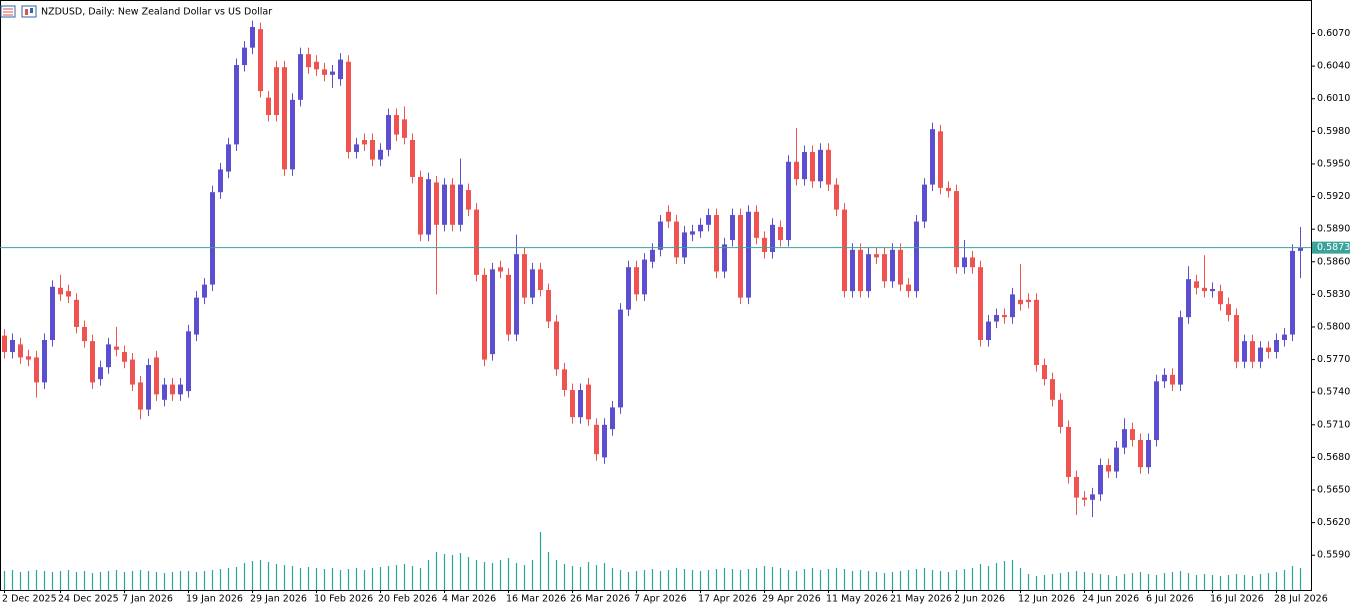 The image size is (1360, 608). I want to click on y-tick-label: 0.5830, so click(1333, 294).